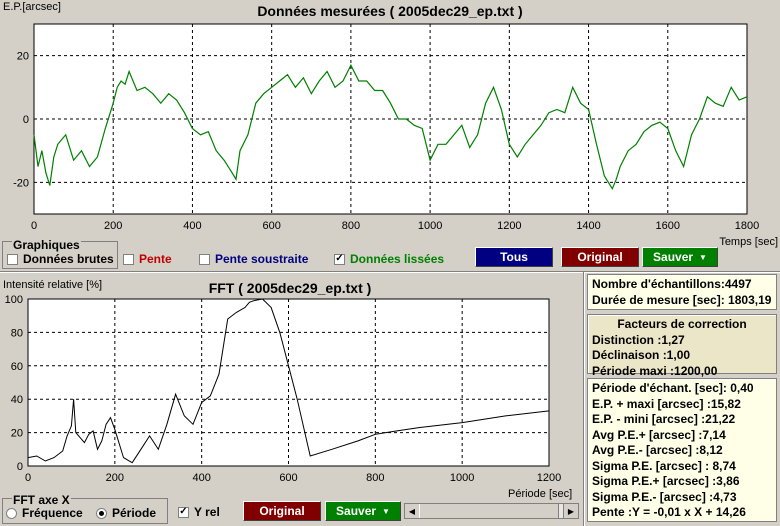 The width and height of the screenshot is (780, 526). I want to click on top-chart-ylabel: E.P.[arcsec], so click(32, 7).